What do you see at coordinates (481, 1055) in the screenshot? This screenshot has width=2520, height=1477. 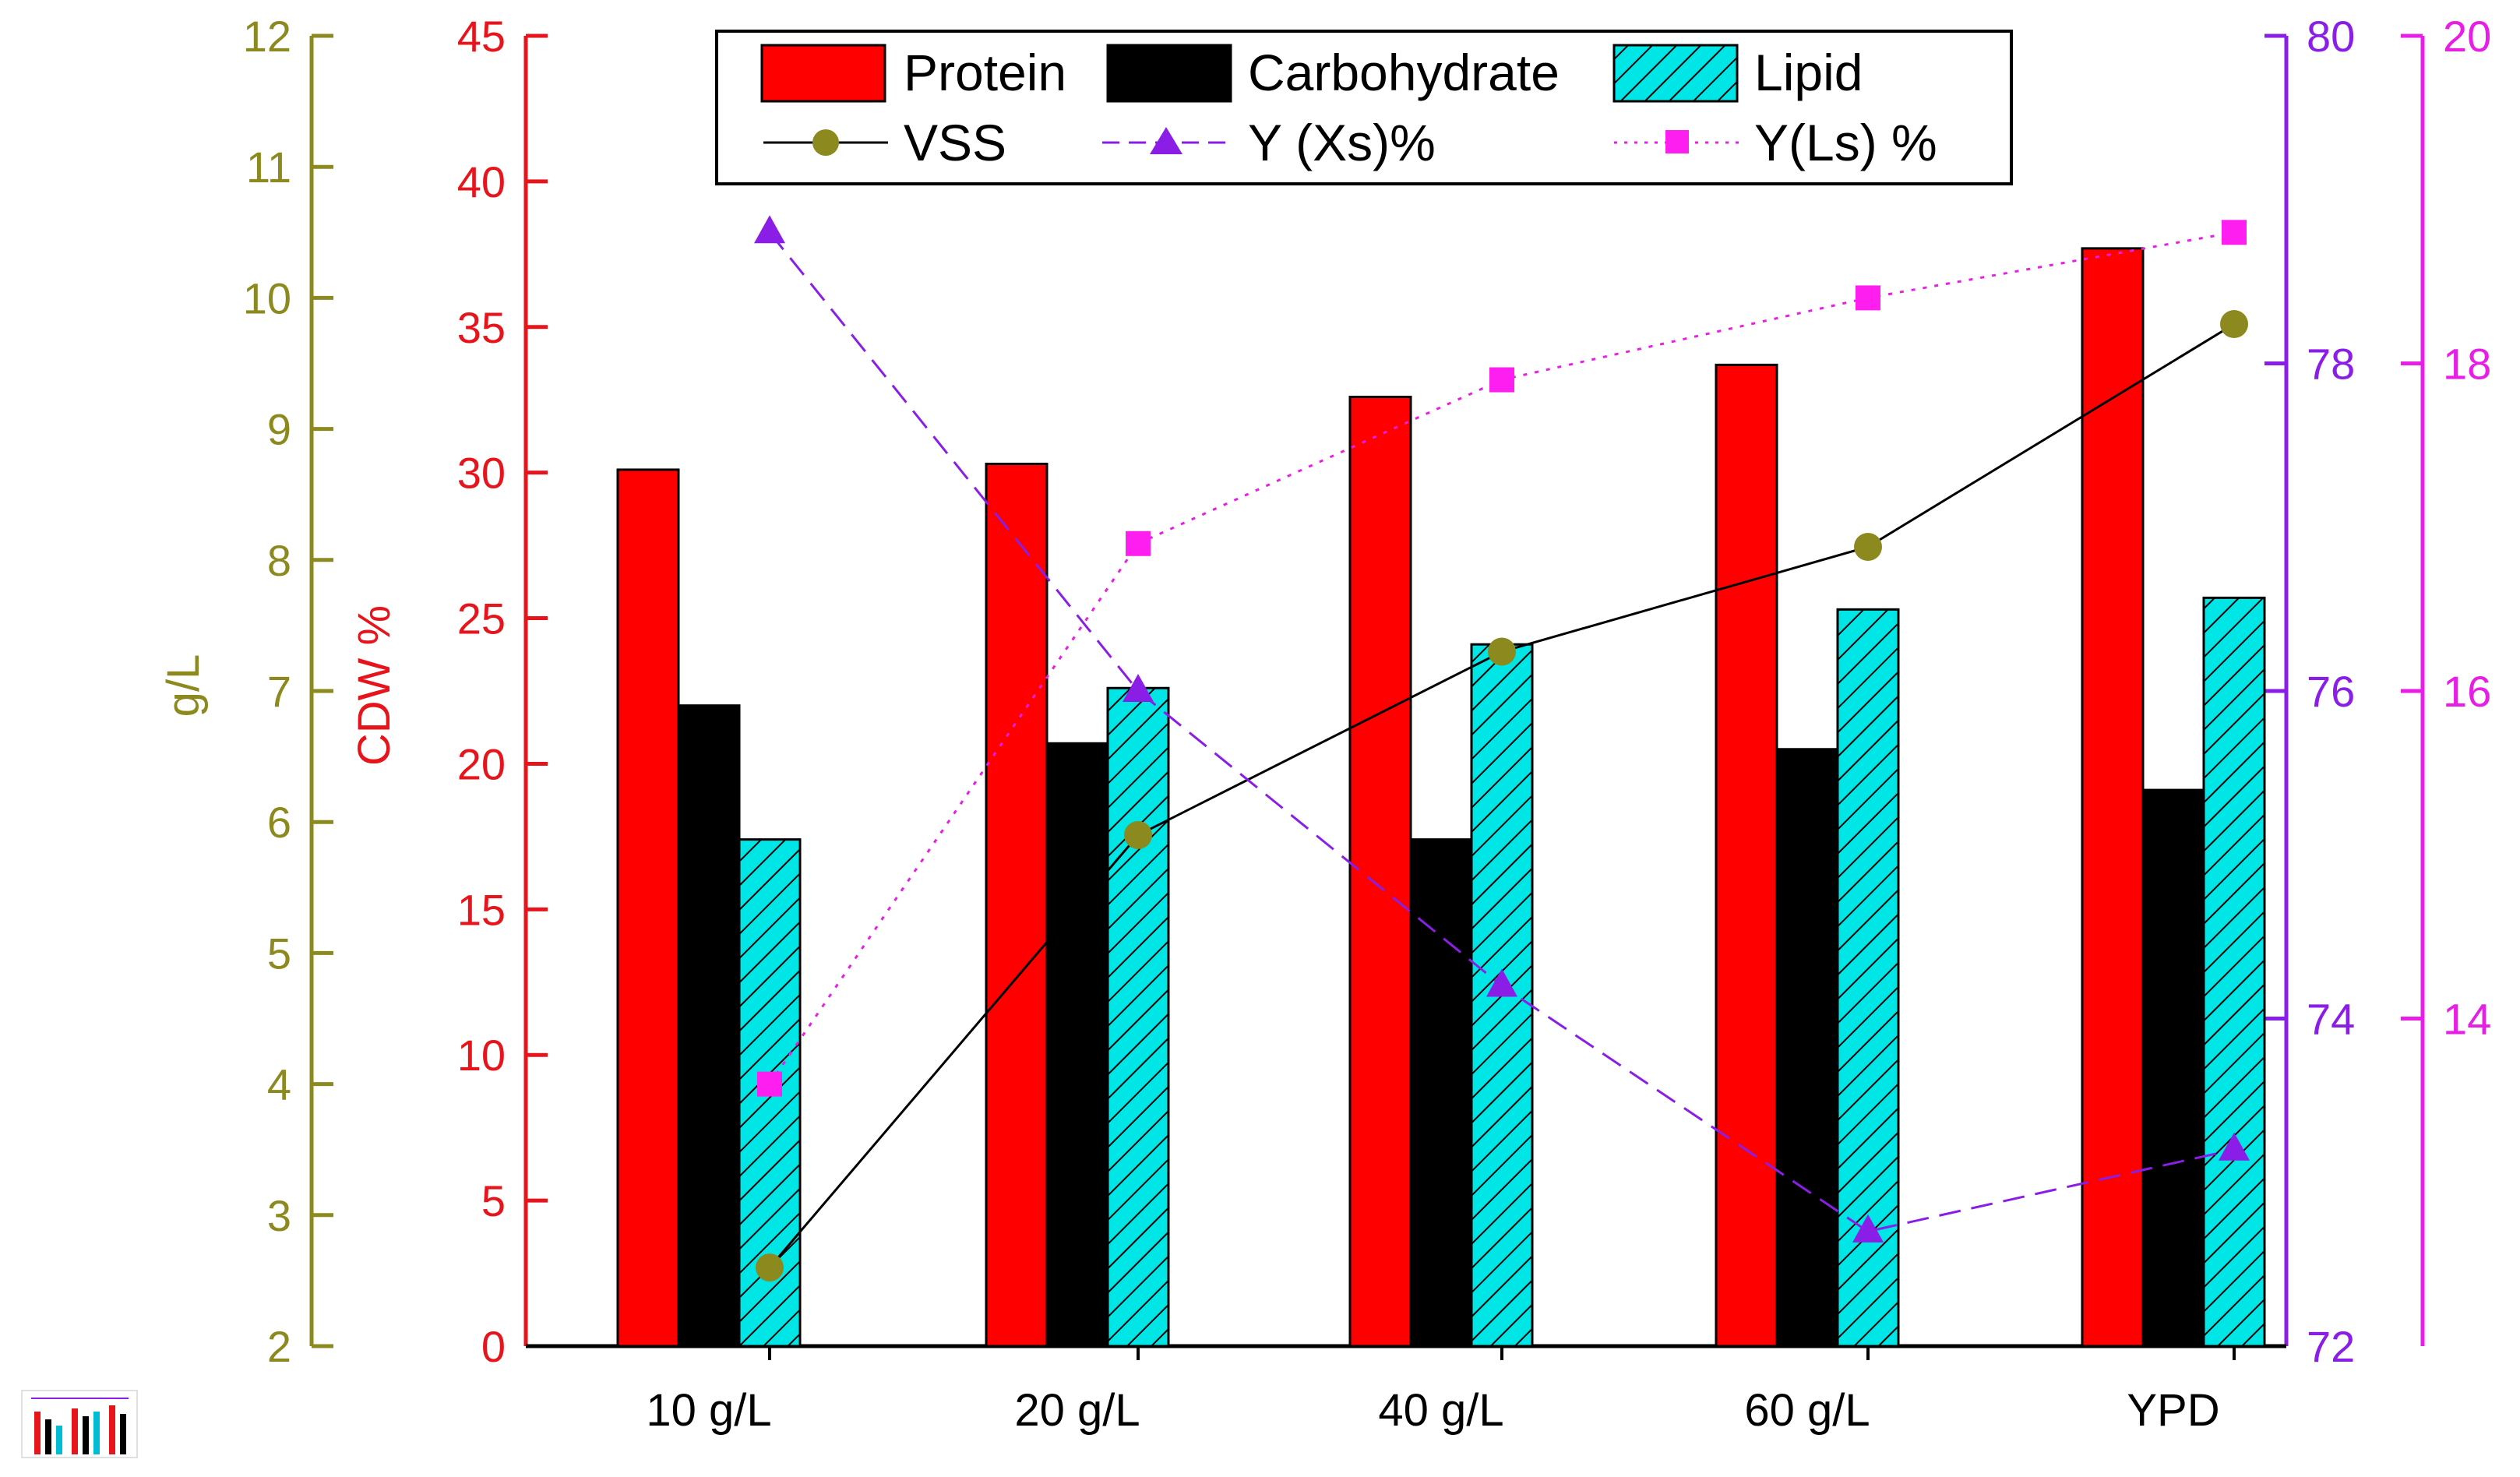 I see `cdw-axis-tick-label: 10` at bounding box center [481, 1055].